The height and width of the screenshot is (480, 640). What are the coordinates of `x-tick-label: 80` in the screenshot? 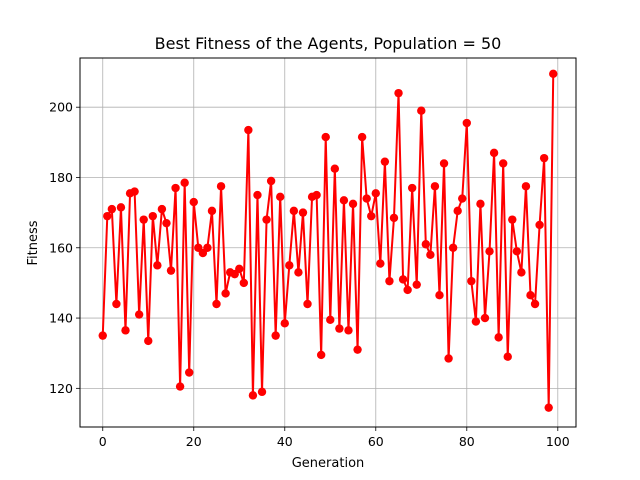 It's located at (467, 441).